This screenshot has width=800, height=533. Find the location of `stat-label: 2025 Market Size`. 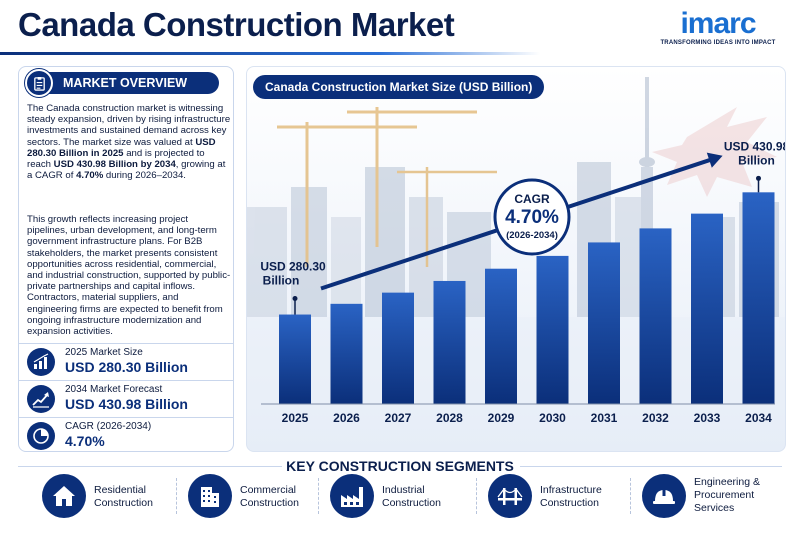

stat-label: 2025 Market Size is located at coordinates (104, 352).